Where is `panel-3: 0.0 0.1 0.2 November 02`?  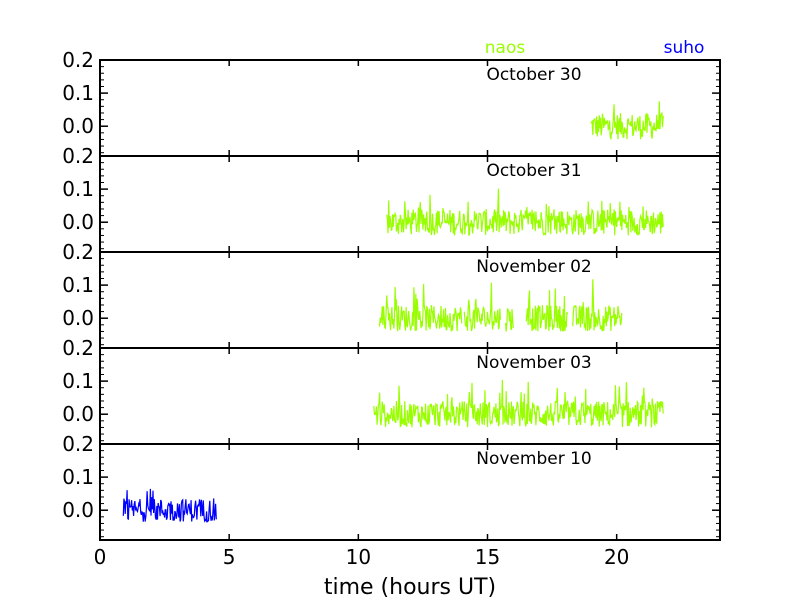
panel-3: 0.0 0.1 0.2 November 02 is located at coordinates (391, 294).